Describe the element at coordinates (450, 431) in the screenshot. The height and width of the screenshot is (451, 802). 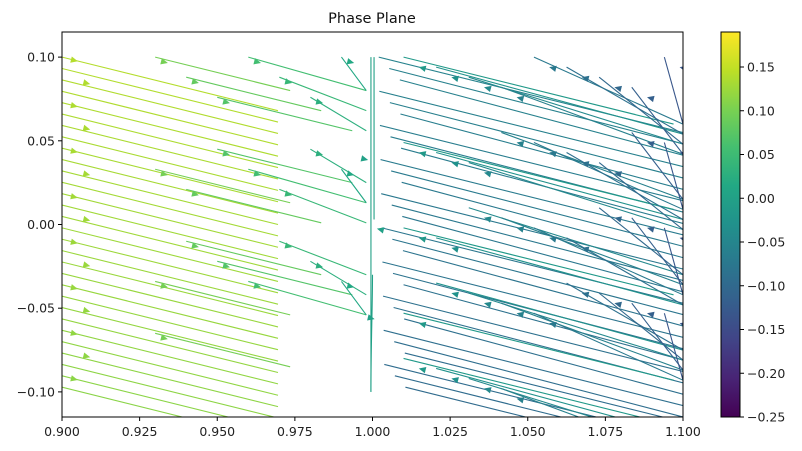
I see `x-tick-label: 1.025` at that location.